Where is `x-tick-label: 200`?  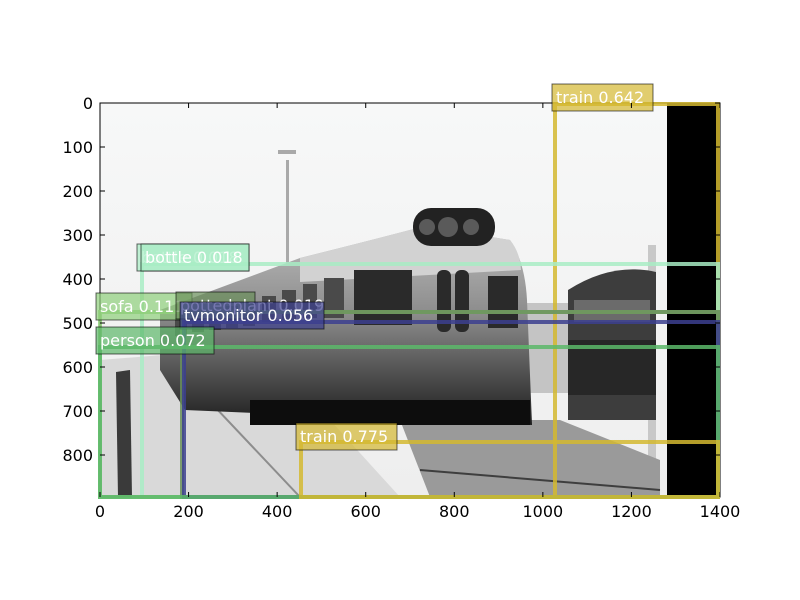
x-tick-label: 200 is located at coordinates (188, 511).